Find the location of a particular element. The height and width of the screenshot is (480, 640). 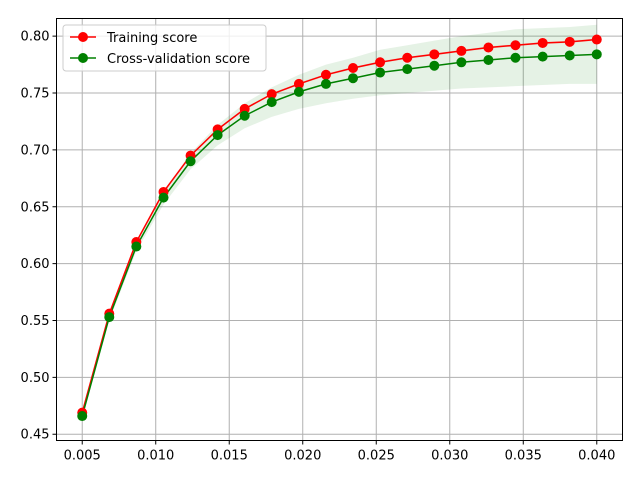

legend-box is located at coordinates (164, 48).